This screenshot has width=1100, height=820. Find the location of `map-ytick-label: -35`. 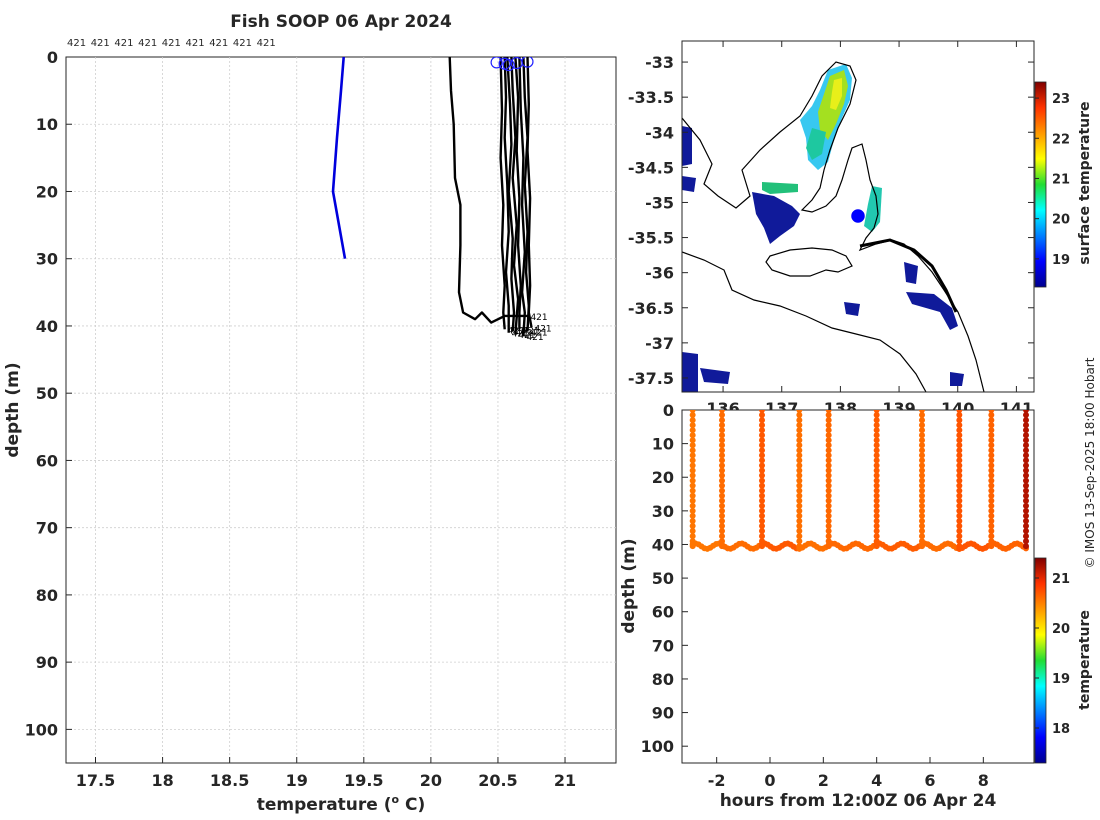

map-ytick-label: -35 is located at coordinates (659, 202).